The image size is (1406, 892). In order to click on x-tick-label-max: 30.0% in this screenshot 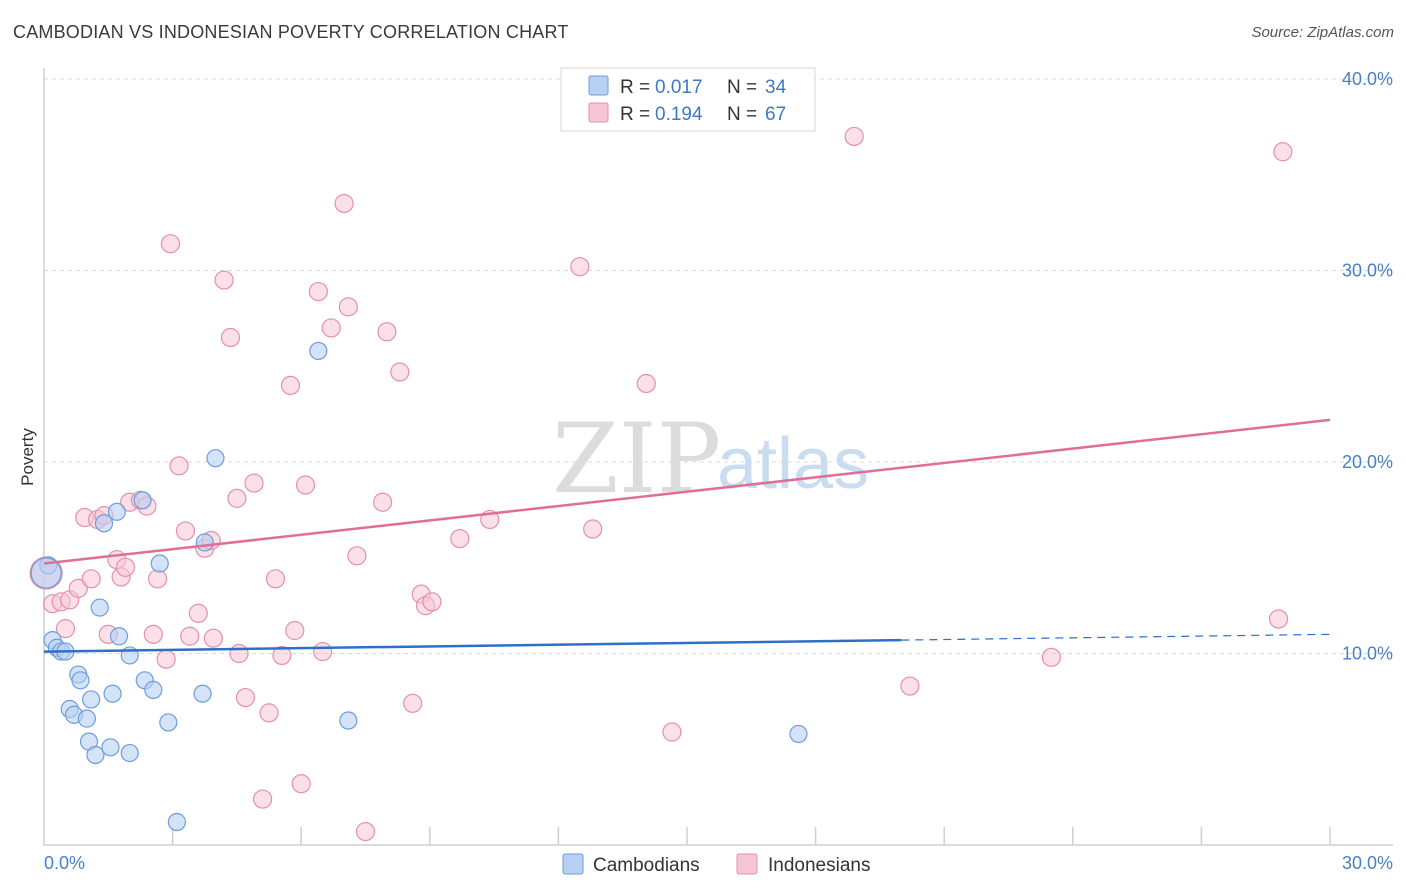, I will do `click(1367, 863)`.